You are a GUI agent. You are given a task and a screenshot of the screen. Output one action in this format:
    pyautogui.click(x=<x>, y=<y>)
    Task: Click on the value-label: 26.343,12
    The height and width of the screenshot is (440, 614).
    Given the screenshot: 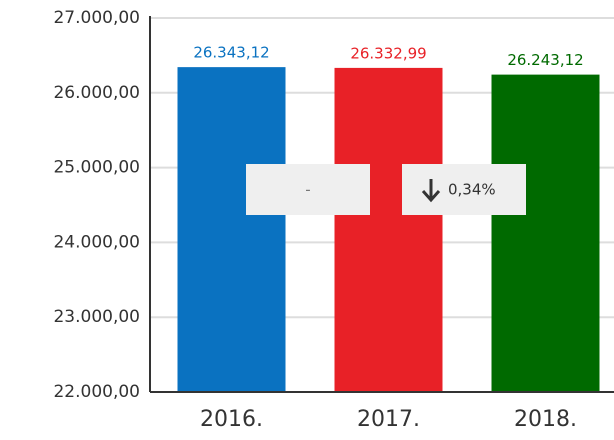 What is the action you would take?
    pyautogui.click(x=231, y=53)
    